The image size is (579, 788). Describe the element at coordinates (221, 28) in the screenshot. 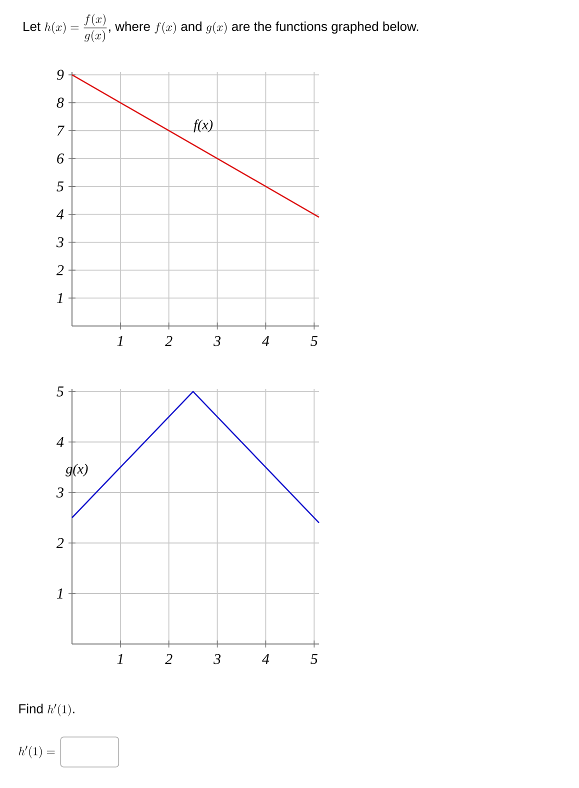

I see `chart-title: $\text{Let }h(x)=\dfrac{f(x)}{g(x)}\text{, where }f(x)\text{ and }g(x)\text{ are the functions graphed below.}$` at that location.